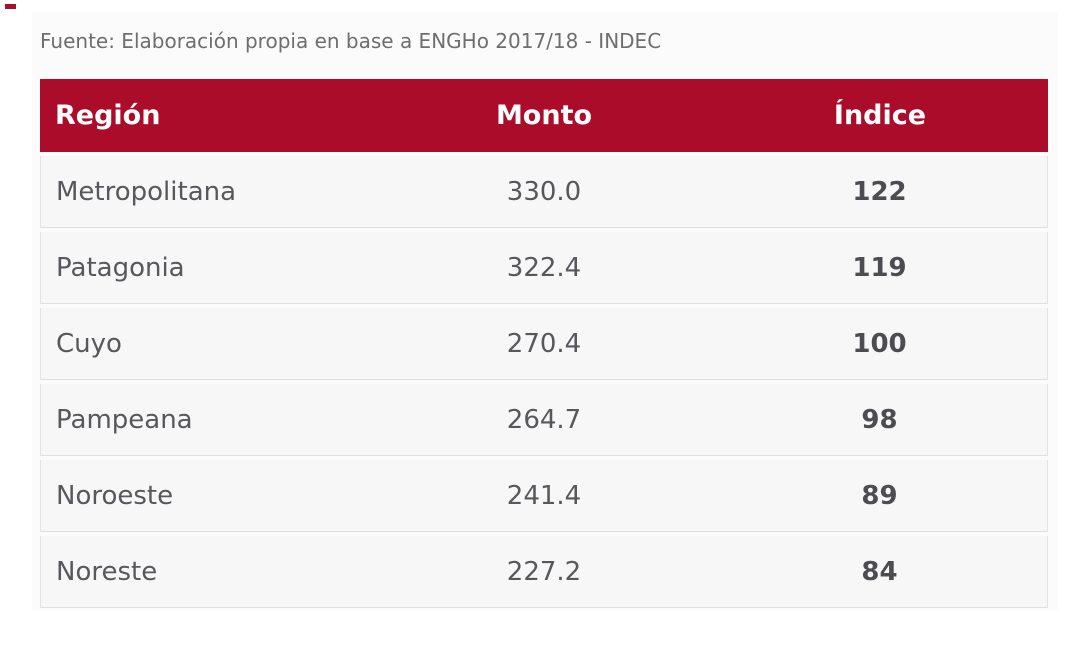 This screenshot has width=1086, height=648. I want to click on cell-monto: 330.0, so click(544, 192).